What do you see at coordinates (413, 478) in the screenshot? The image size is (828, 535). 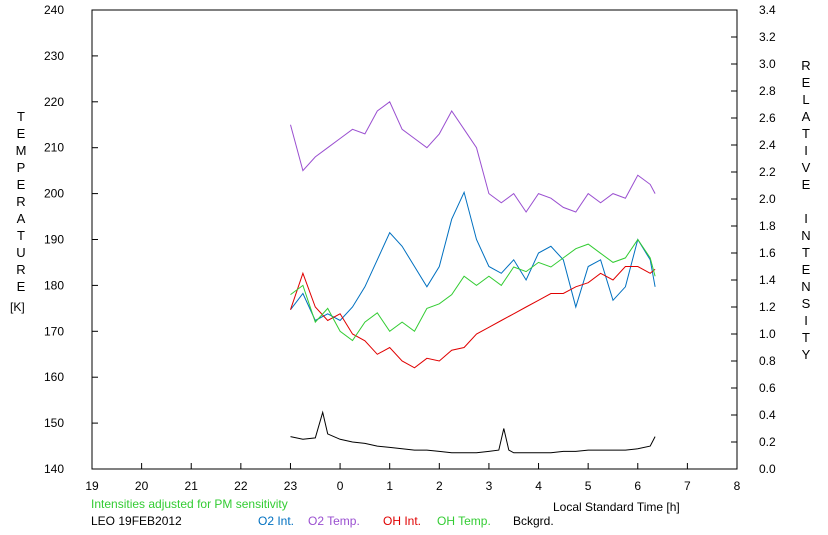 I see `x-ticks: 19 20 21 22 23 0 1 2 3 4 5 6 7 8` at bounding box center [413, 478].